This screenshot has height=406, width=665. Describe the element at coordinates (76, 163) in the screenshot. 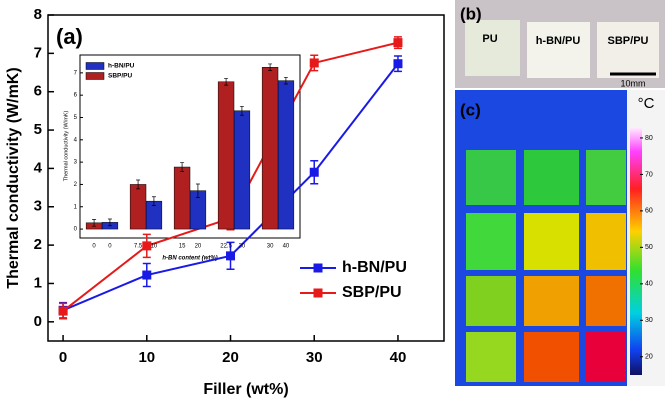

I see `inset-y-tick-label: 3` at that location.